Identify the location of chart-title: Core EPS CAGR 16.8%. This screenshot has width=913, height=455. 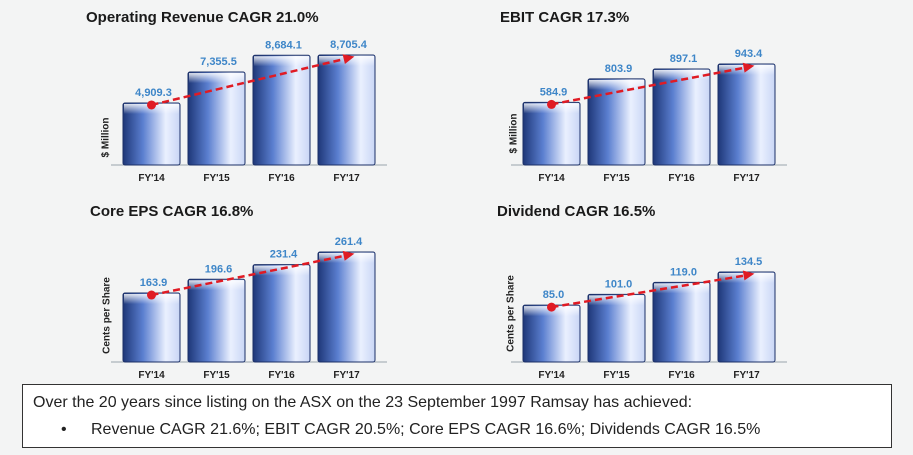
(172, 211).